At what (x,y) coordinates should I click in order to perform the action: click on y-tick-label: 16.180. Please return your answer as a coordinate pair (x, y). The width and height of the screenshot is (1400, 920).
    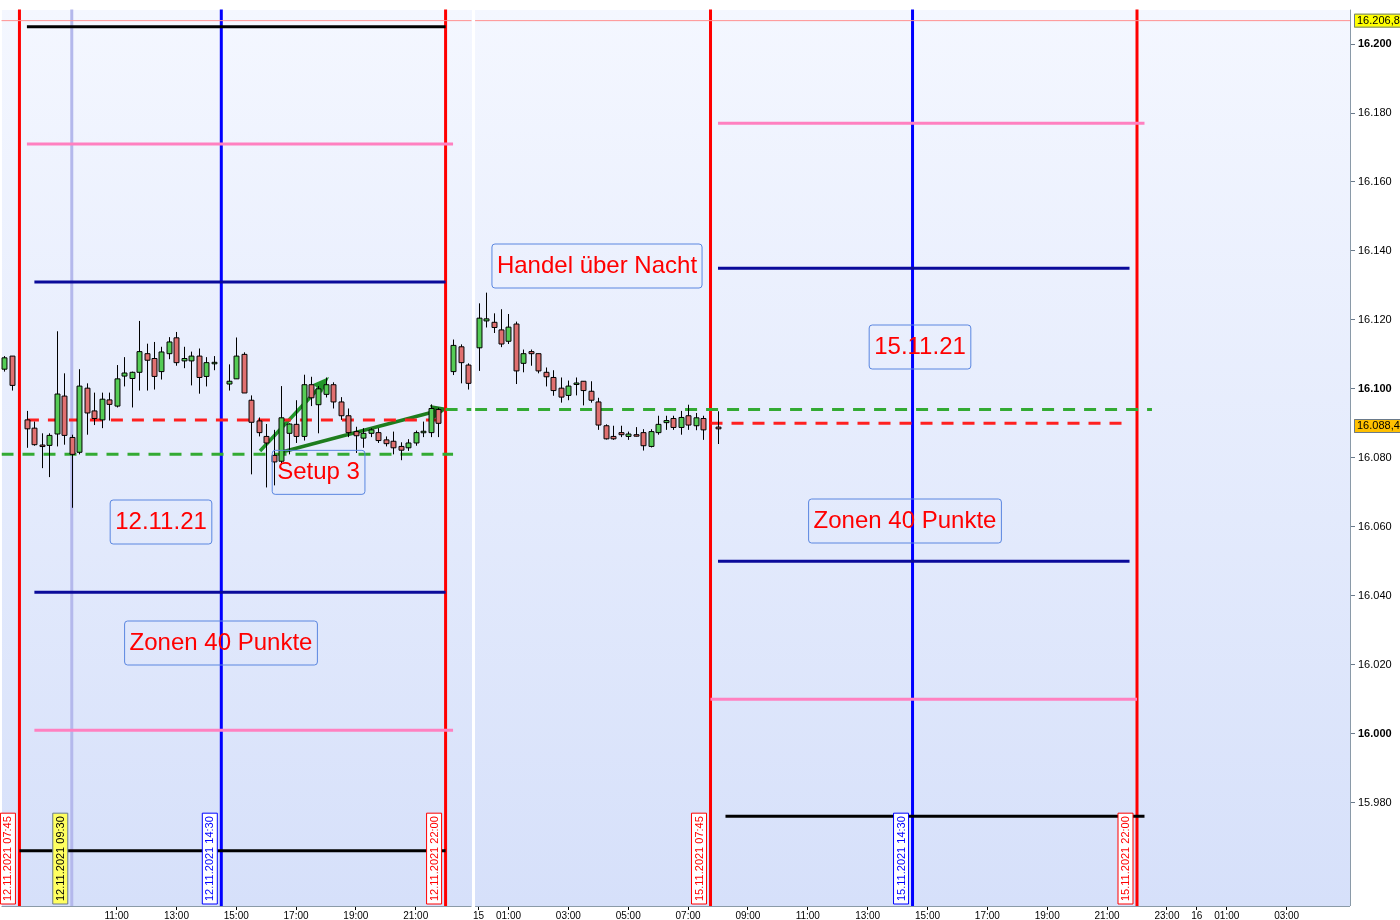
    Looking at the image, I should click on (1375, 112).